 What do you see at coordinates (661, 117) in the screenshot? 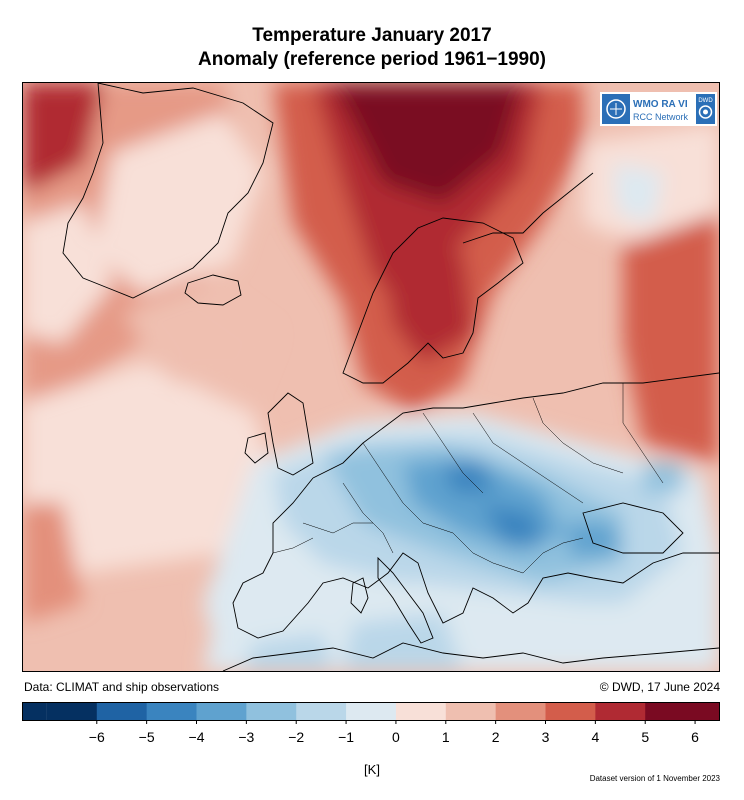
I see `rcc-text: RCC Network` at bounding box center [661, 117].